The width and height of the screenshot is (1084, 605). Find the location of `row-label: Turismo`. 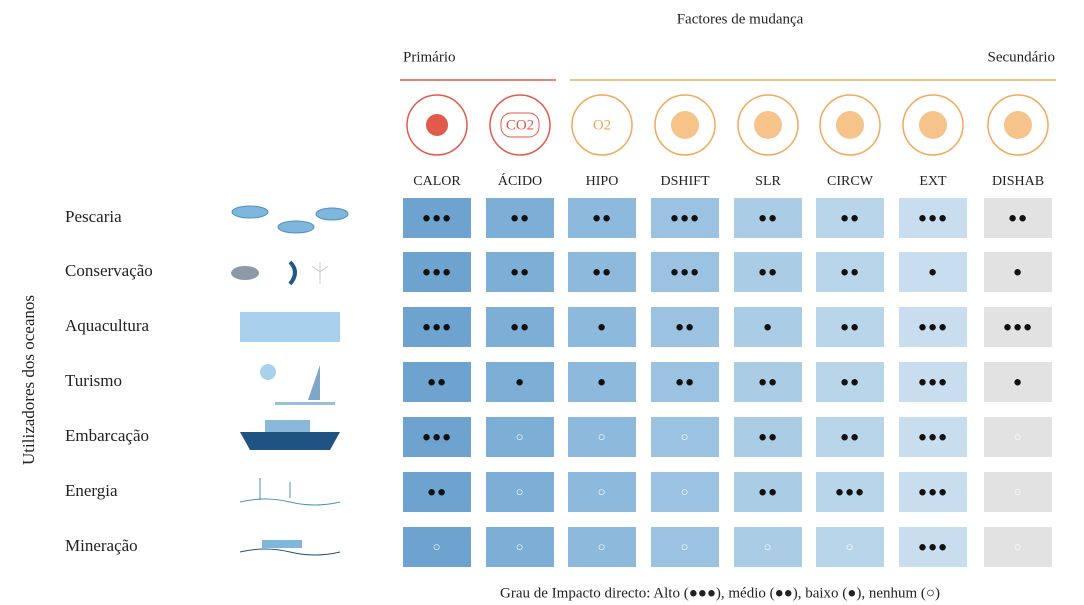

row-label: Turismo is located at coordinates (93, 380).